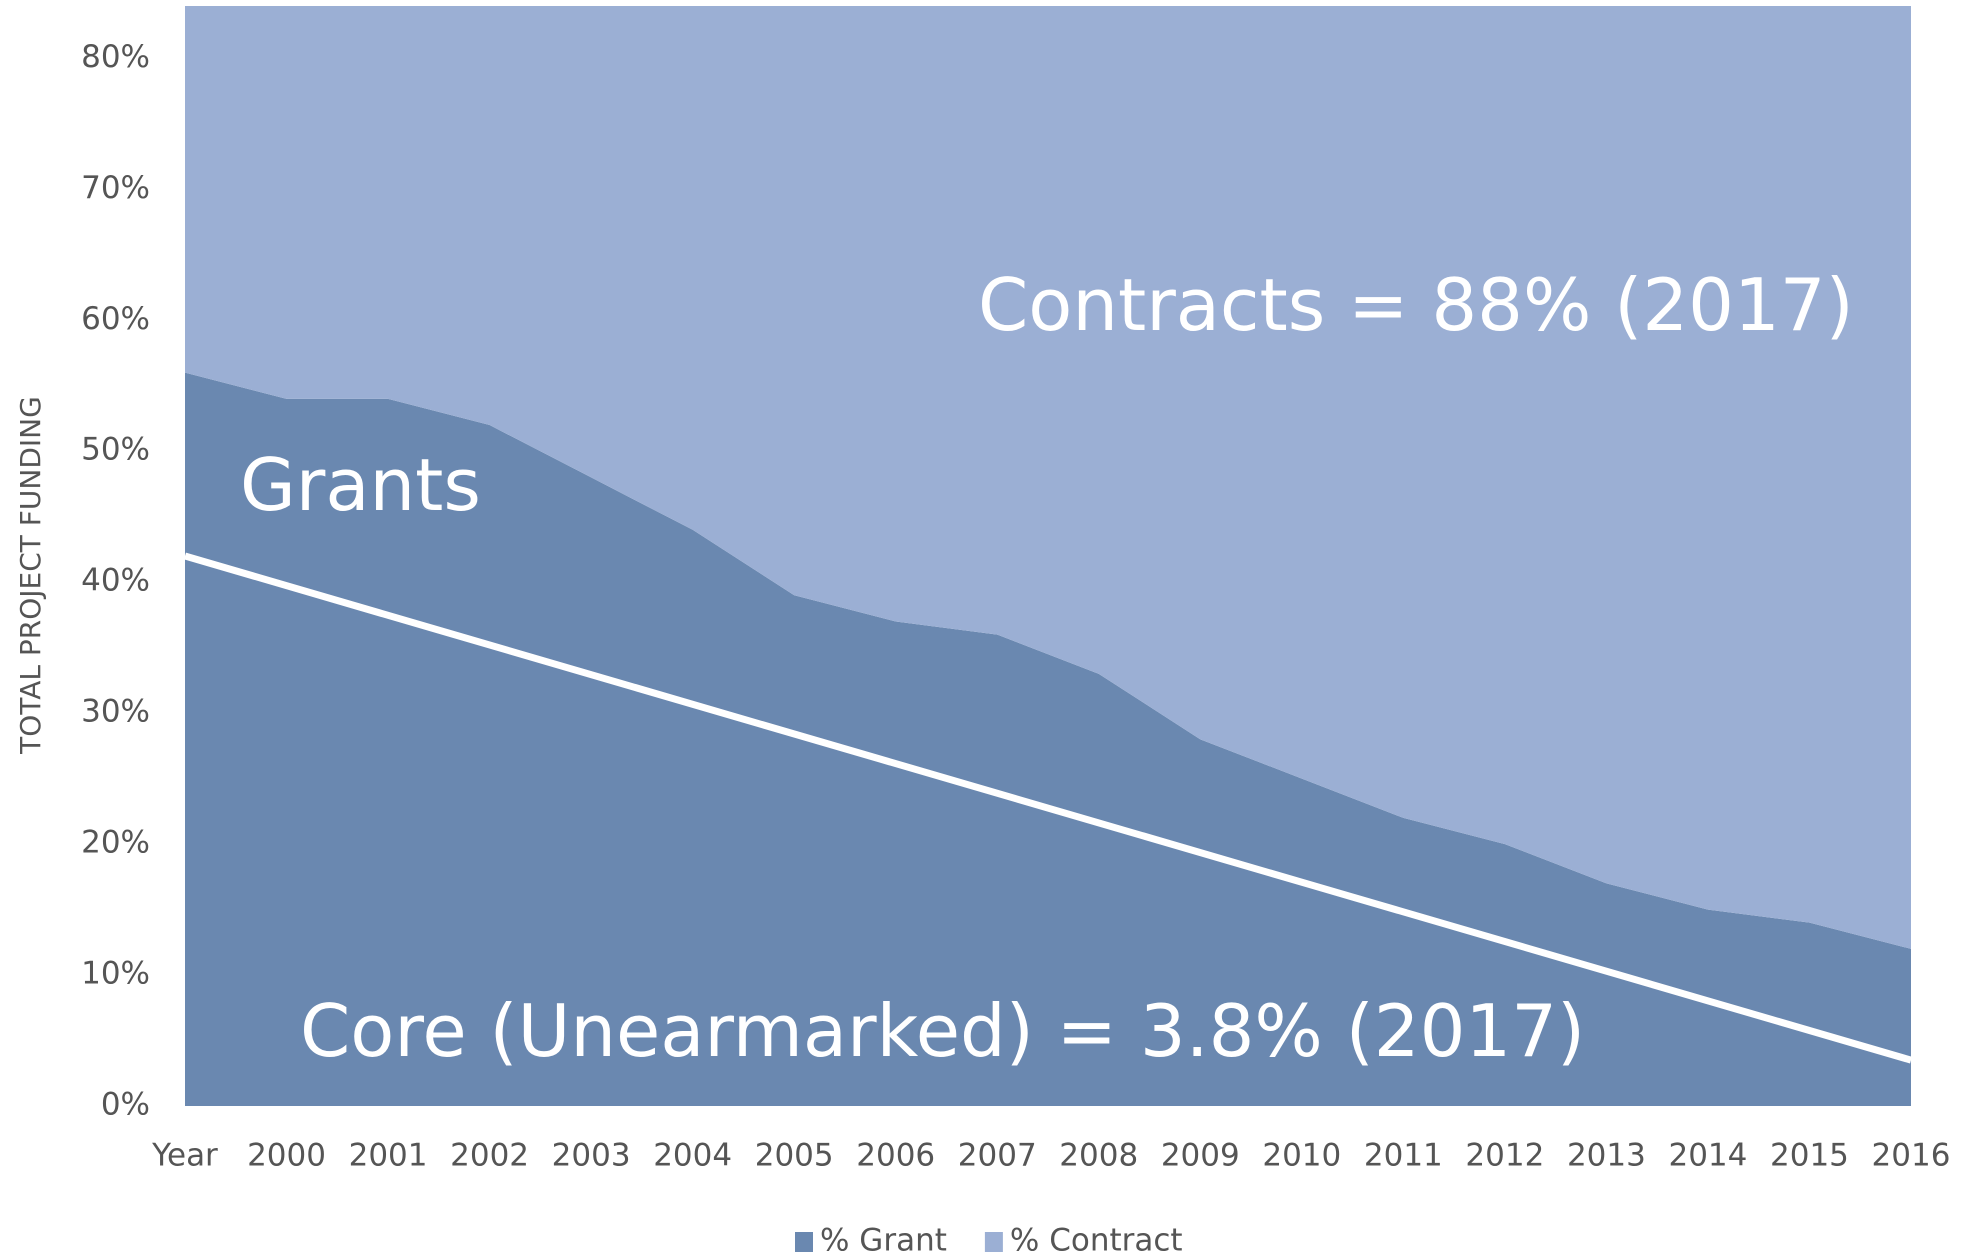 Image resolution: width=1975 pixels, height=1258 pixels. What do you see at coordinates (1707, 1156) in the screenshot?
I see `x-tick-label: 2014` at bounding box center [1707, 1156].